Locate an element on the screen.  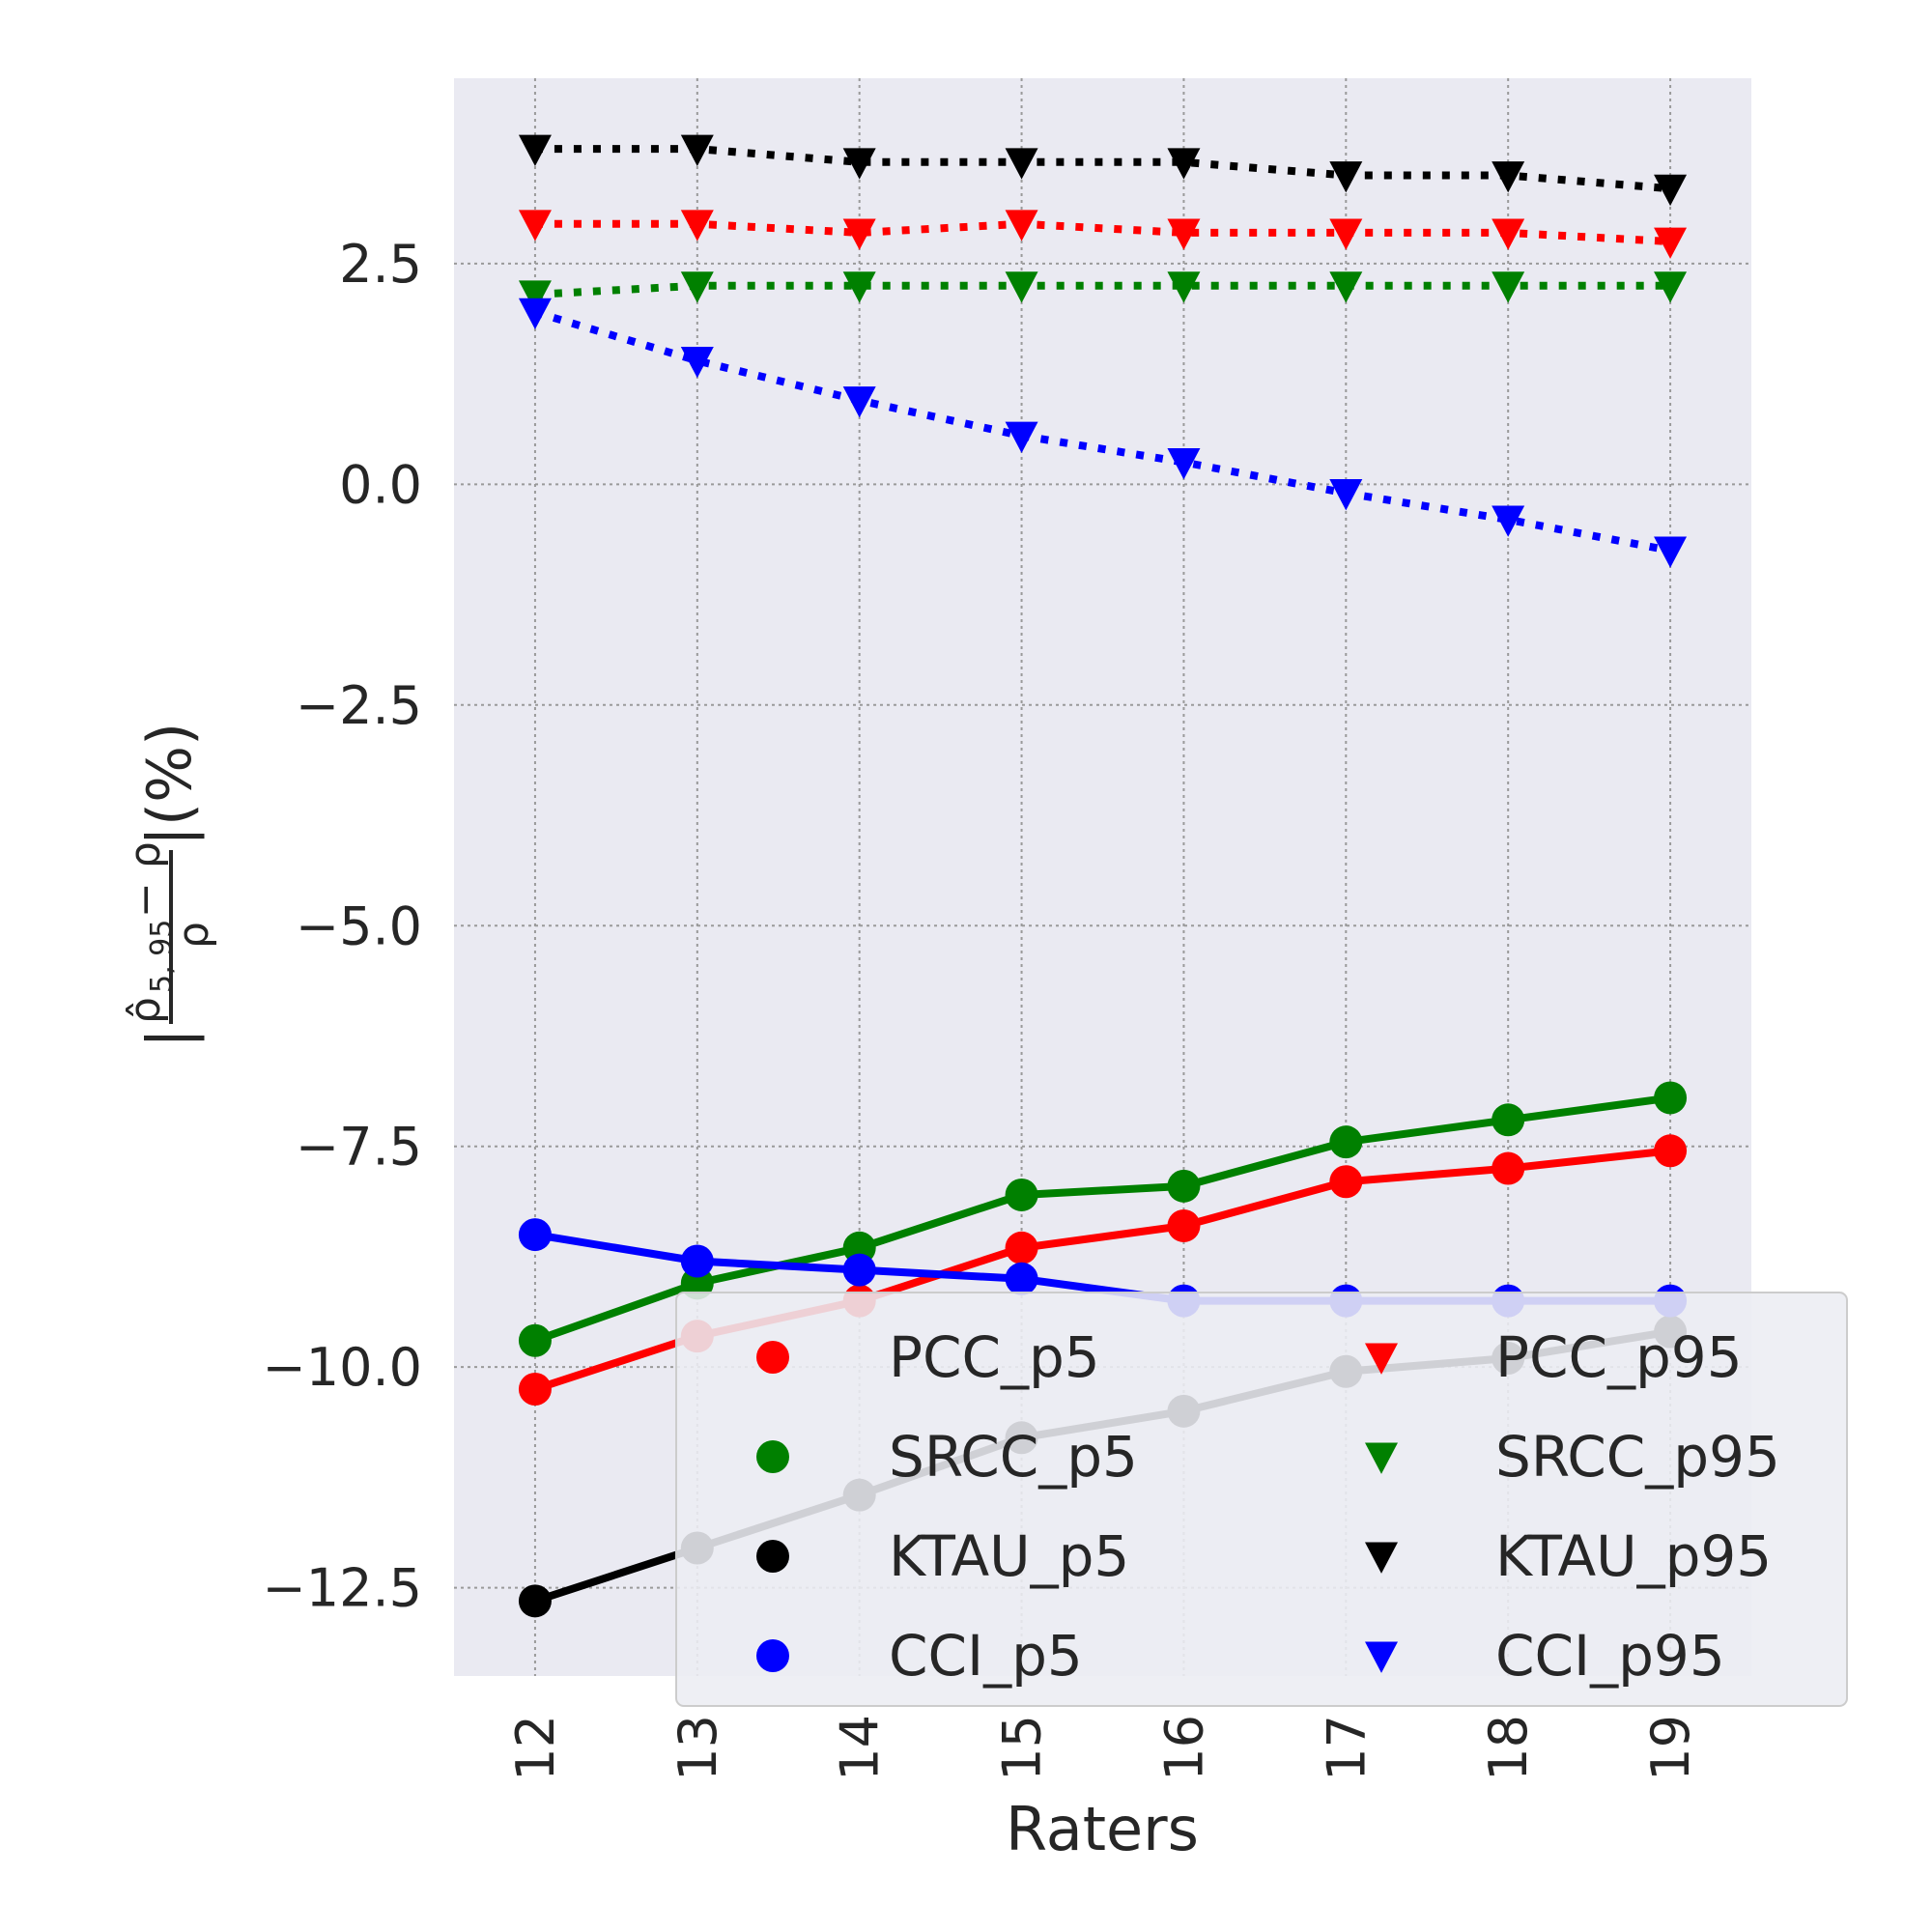
legend-marker-SRCC_p95 is located at coordinates (1381, 1458).